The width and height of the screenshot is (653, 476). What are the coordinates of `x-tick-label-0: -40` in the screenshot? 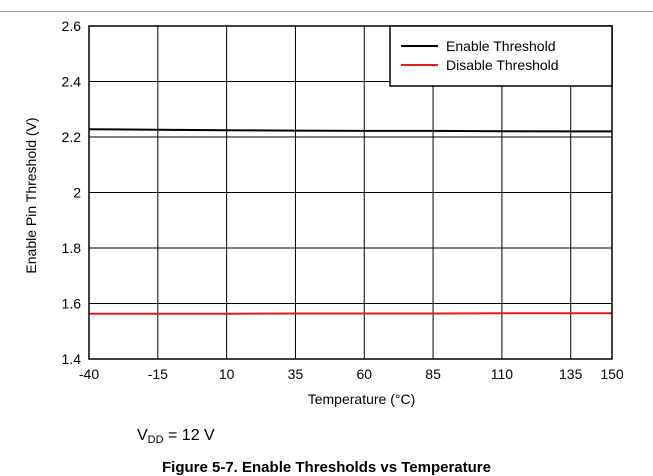 It's located at (89, 374).